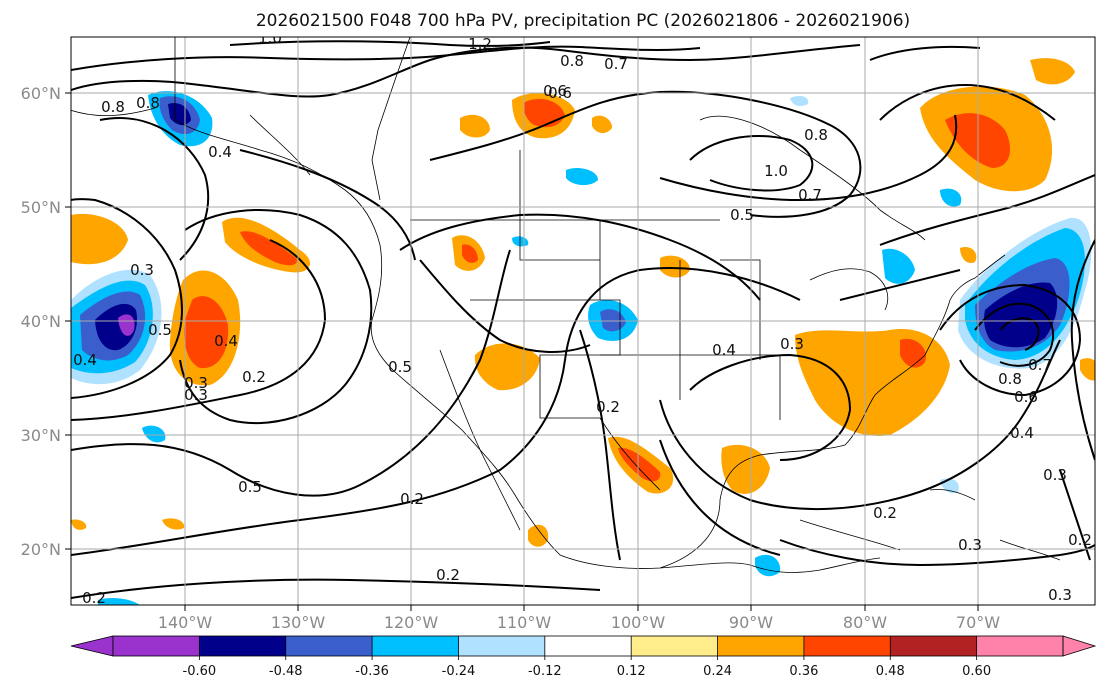 The width and height of the screenshot is (1105, 698). What do you see at coordinates (579, 618) in the screenshot?
I see `longitude-labels: 140°W 130°W 120°W 110°W 100°W 90°W 80°W 70°W` at bounding box center [579, 618].